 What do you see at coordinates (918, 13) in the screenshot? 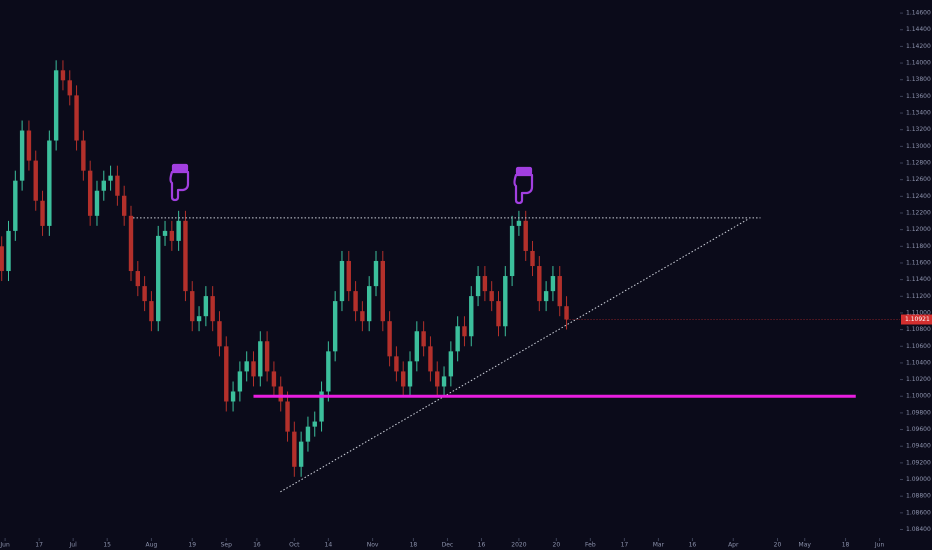
I see `y-tick-label: 1.14600` at bounding box center [918, 13].